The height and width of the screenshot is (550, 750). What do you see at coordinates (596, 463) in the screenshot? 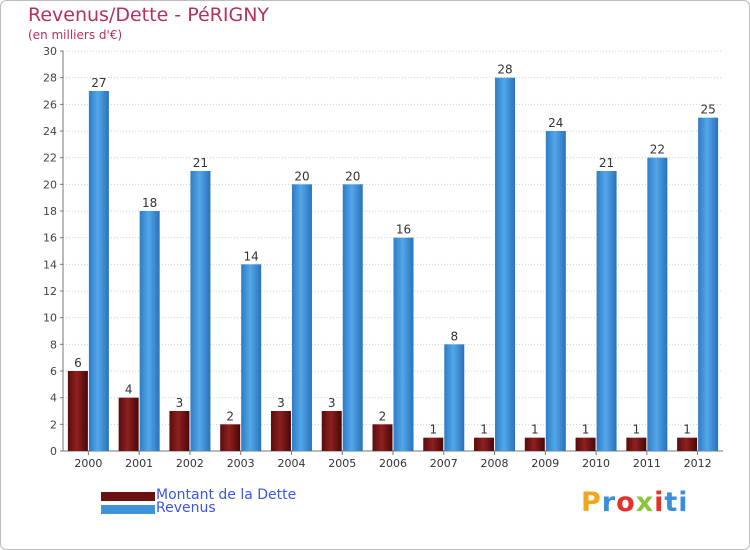
I see `x-tick-label: 2010` at bounding box center [596, 463].